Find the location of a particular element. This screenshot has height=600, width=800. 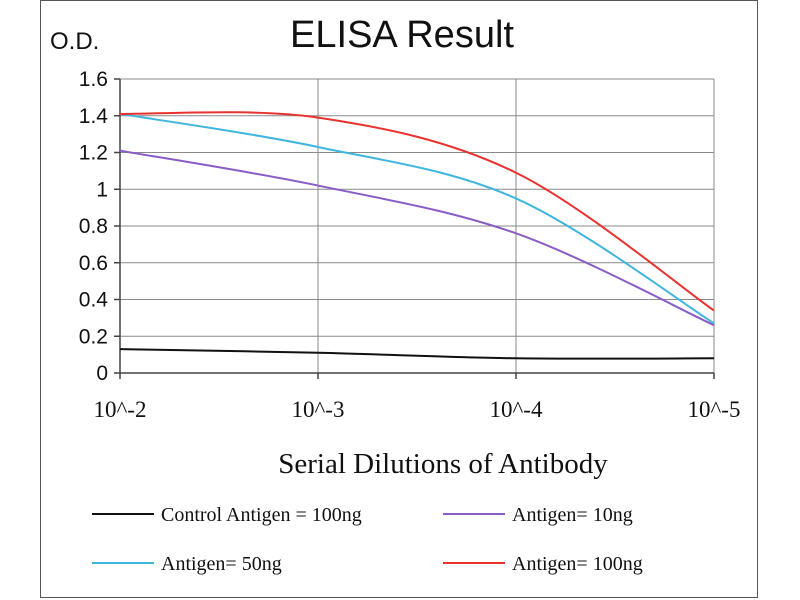

x-axis-label: Serial Dilutions of Antibody is located at coordinates (443, 464).